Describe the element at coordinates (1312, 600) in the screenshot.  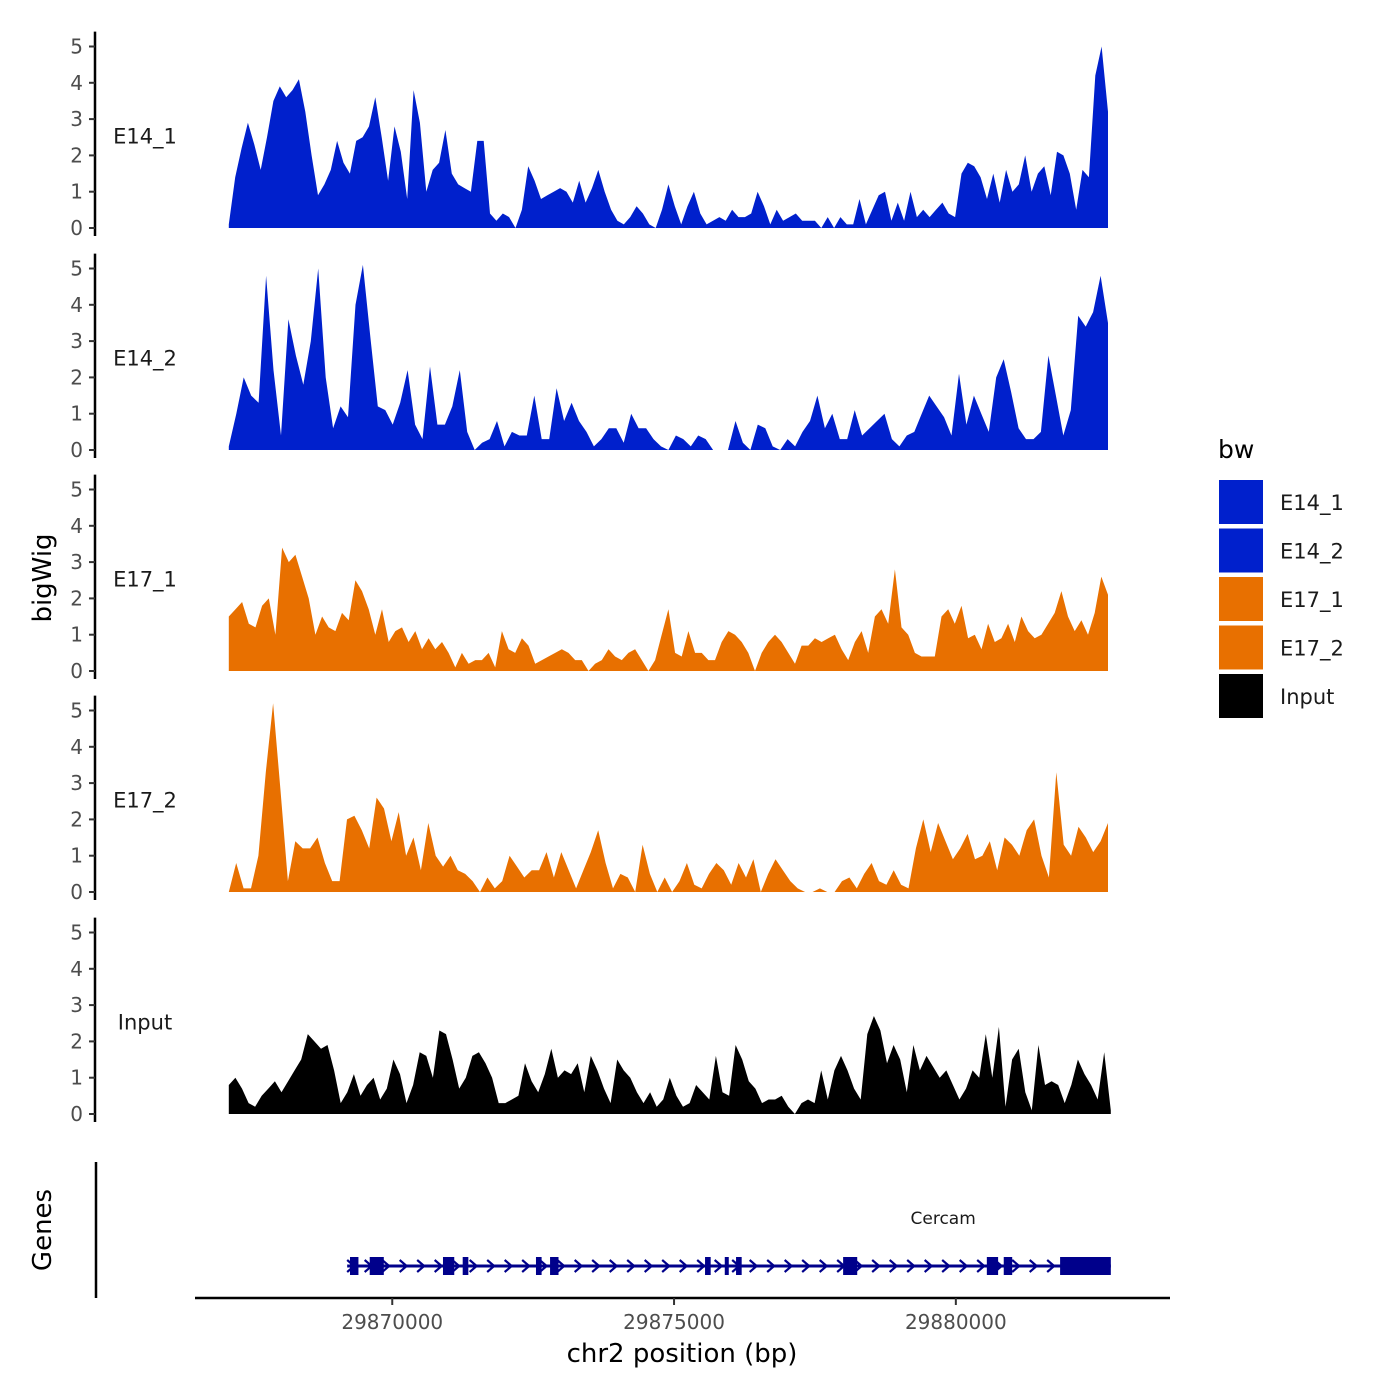
I see `legend-label: E17_1` at that location.